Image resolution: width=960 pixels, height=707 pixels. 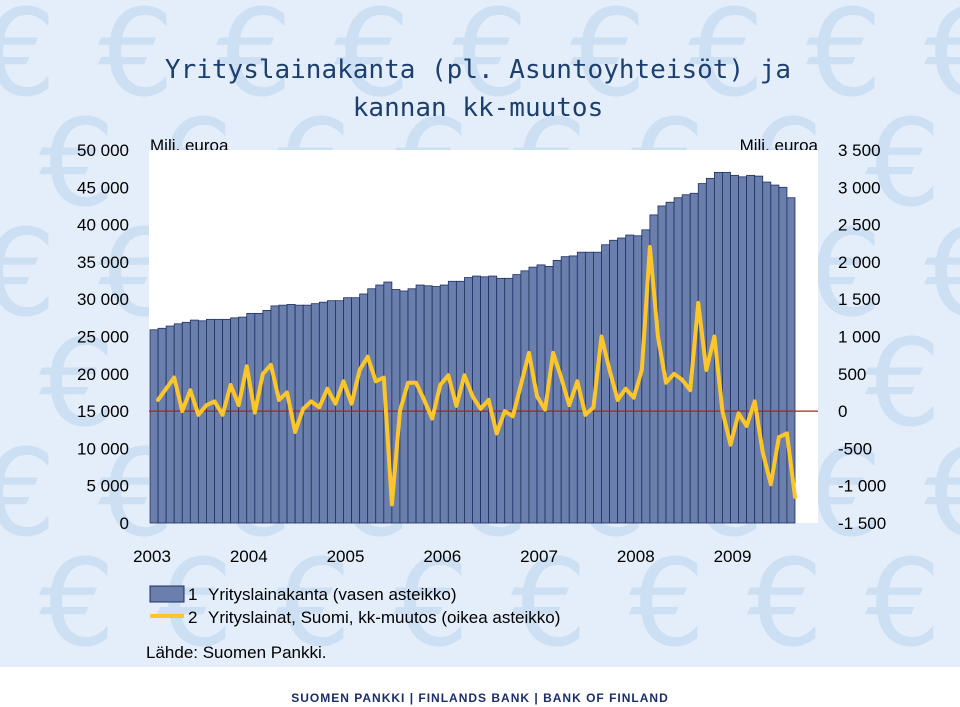 What do you see at coordinates (192, 617) in the screenshot?
I see `legend-number-2: 2` at bounding box center [192, 617].